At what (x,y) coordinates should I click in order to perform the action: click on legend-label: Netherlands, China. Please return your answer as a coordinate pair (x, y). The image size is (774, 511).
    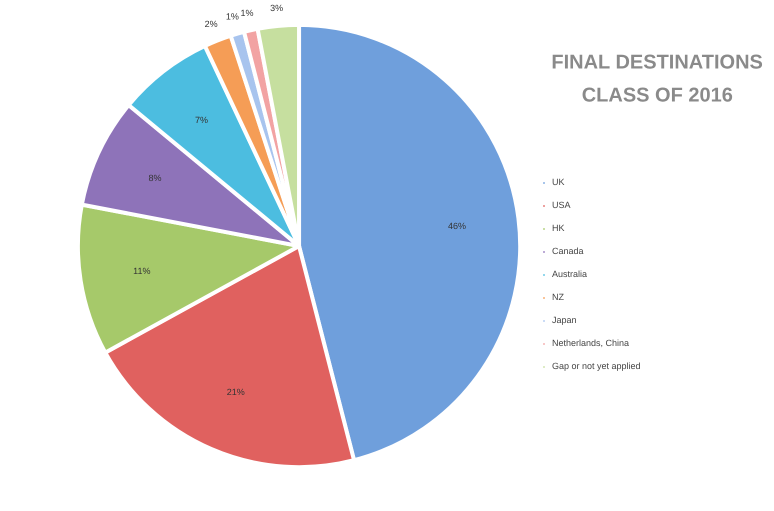
    Looking at the image, I should click on (591, 343).